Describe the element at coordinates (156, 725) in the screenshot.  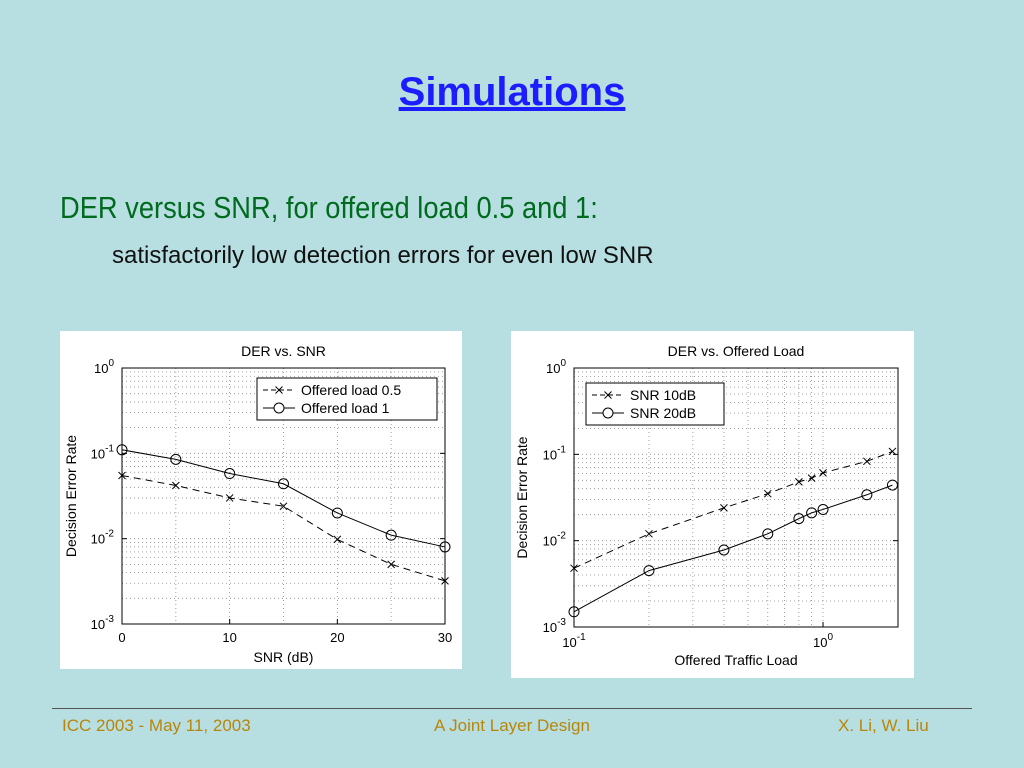
I see `footer-date: ICC 2003 - May 11, 2003` at that location.